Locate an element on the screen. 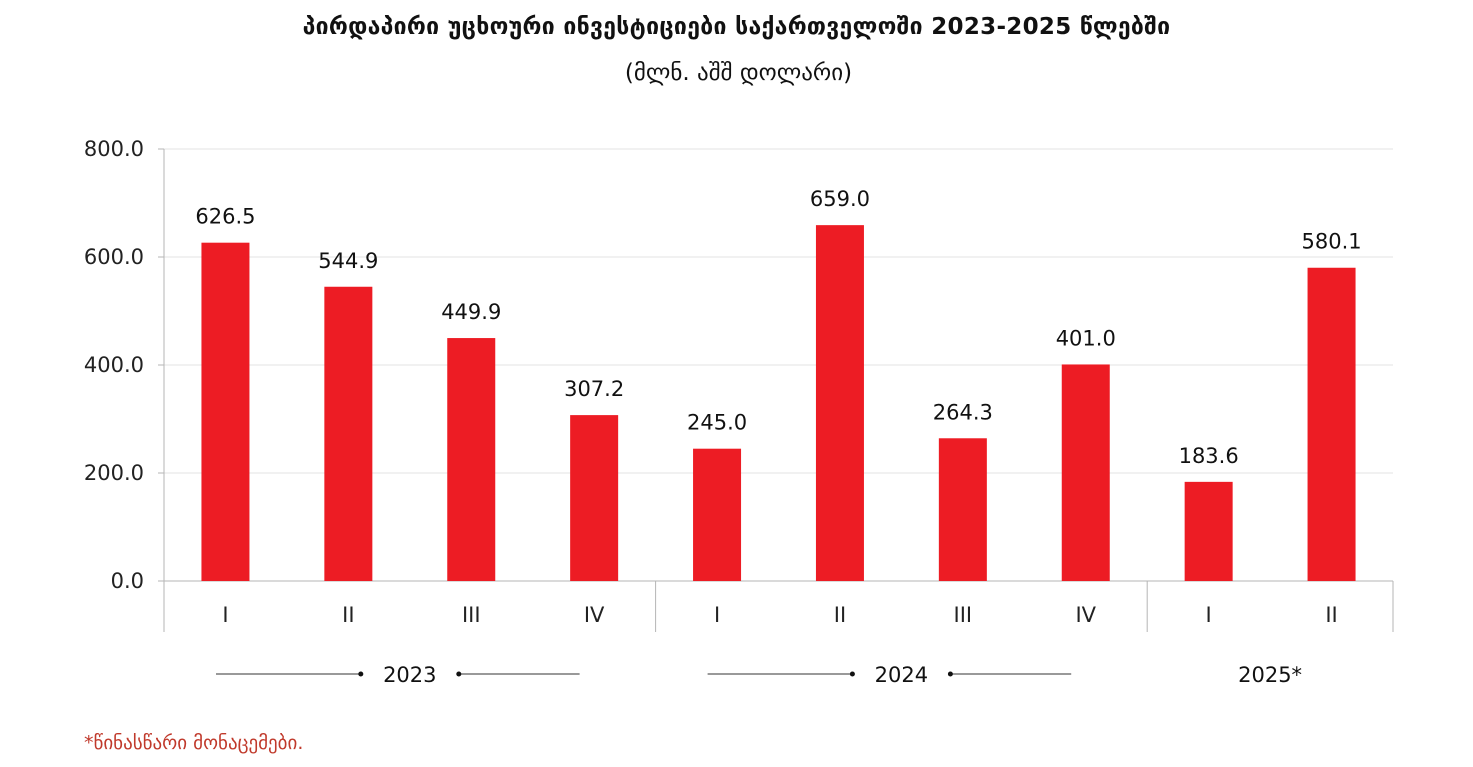 Image resolution: width=1473 pixels, height=767 pixels. year-label: 2024 is located at coordinates (901, 675).